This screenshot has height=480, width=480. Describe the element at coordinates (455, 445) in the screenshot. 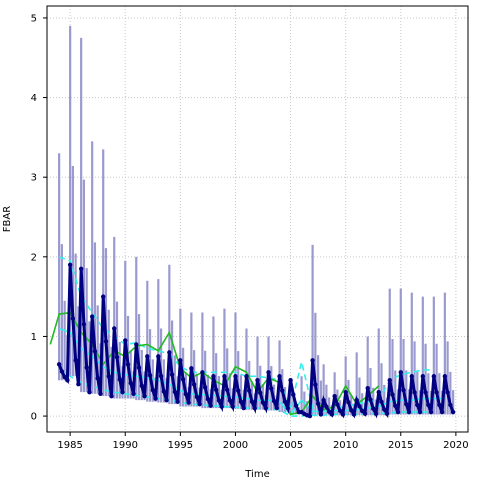

I see `x-tick-label: 2020` at that location.